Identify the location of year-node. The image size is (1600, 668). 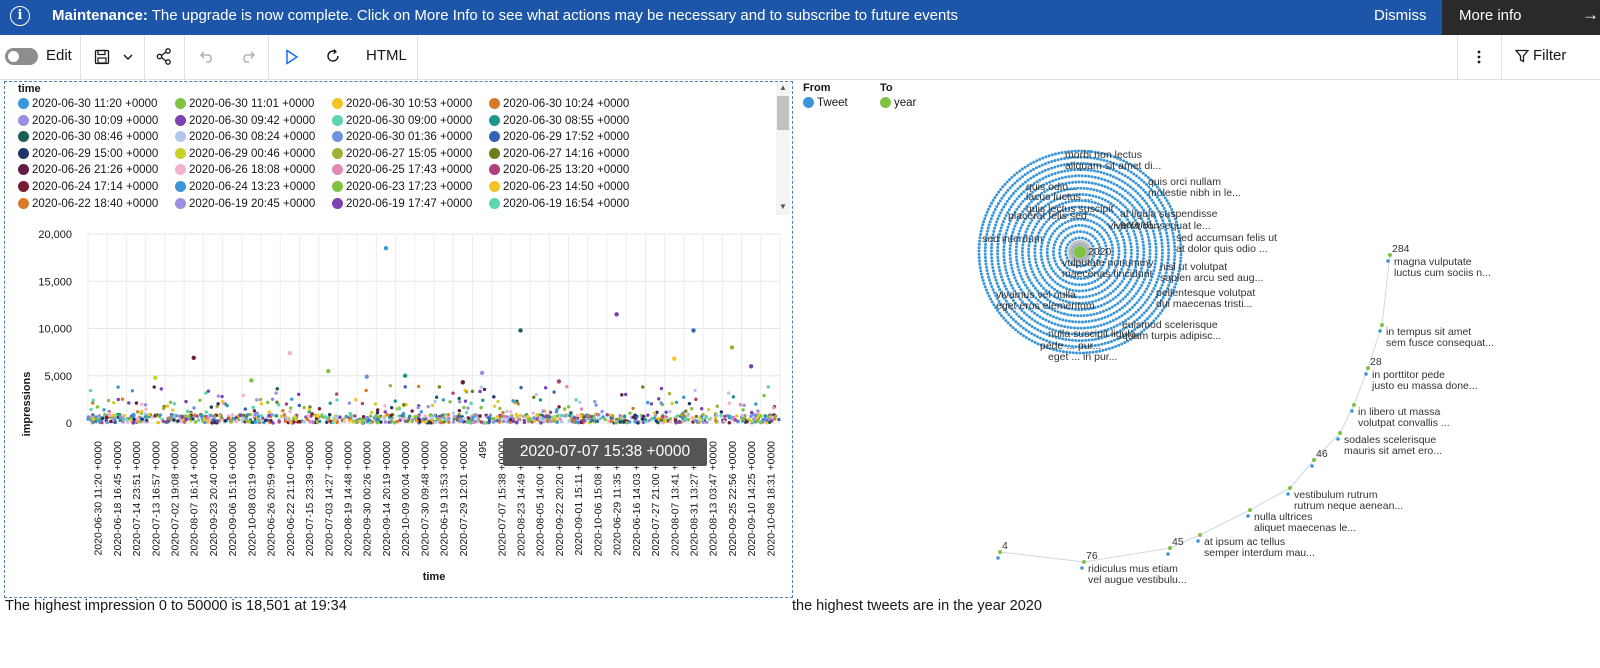
(1368, 368).